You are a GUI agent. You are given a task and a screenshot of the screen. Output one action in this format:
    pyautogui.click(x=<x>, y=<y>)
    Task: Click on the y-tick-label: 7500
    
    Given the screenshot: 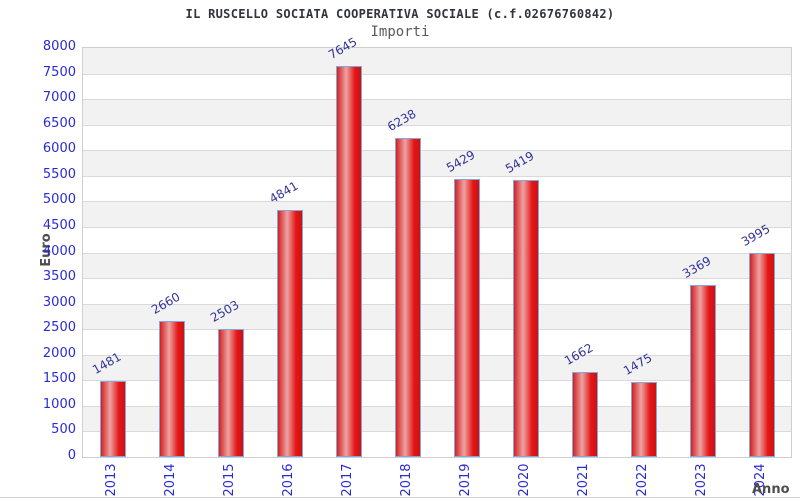 What is the action you would take?
    pyautogui.click(x=59, y=72)
    